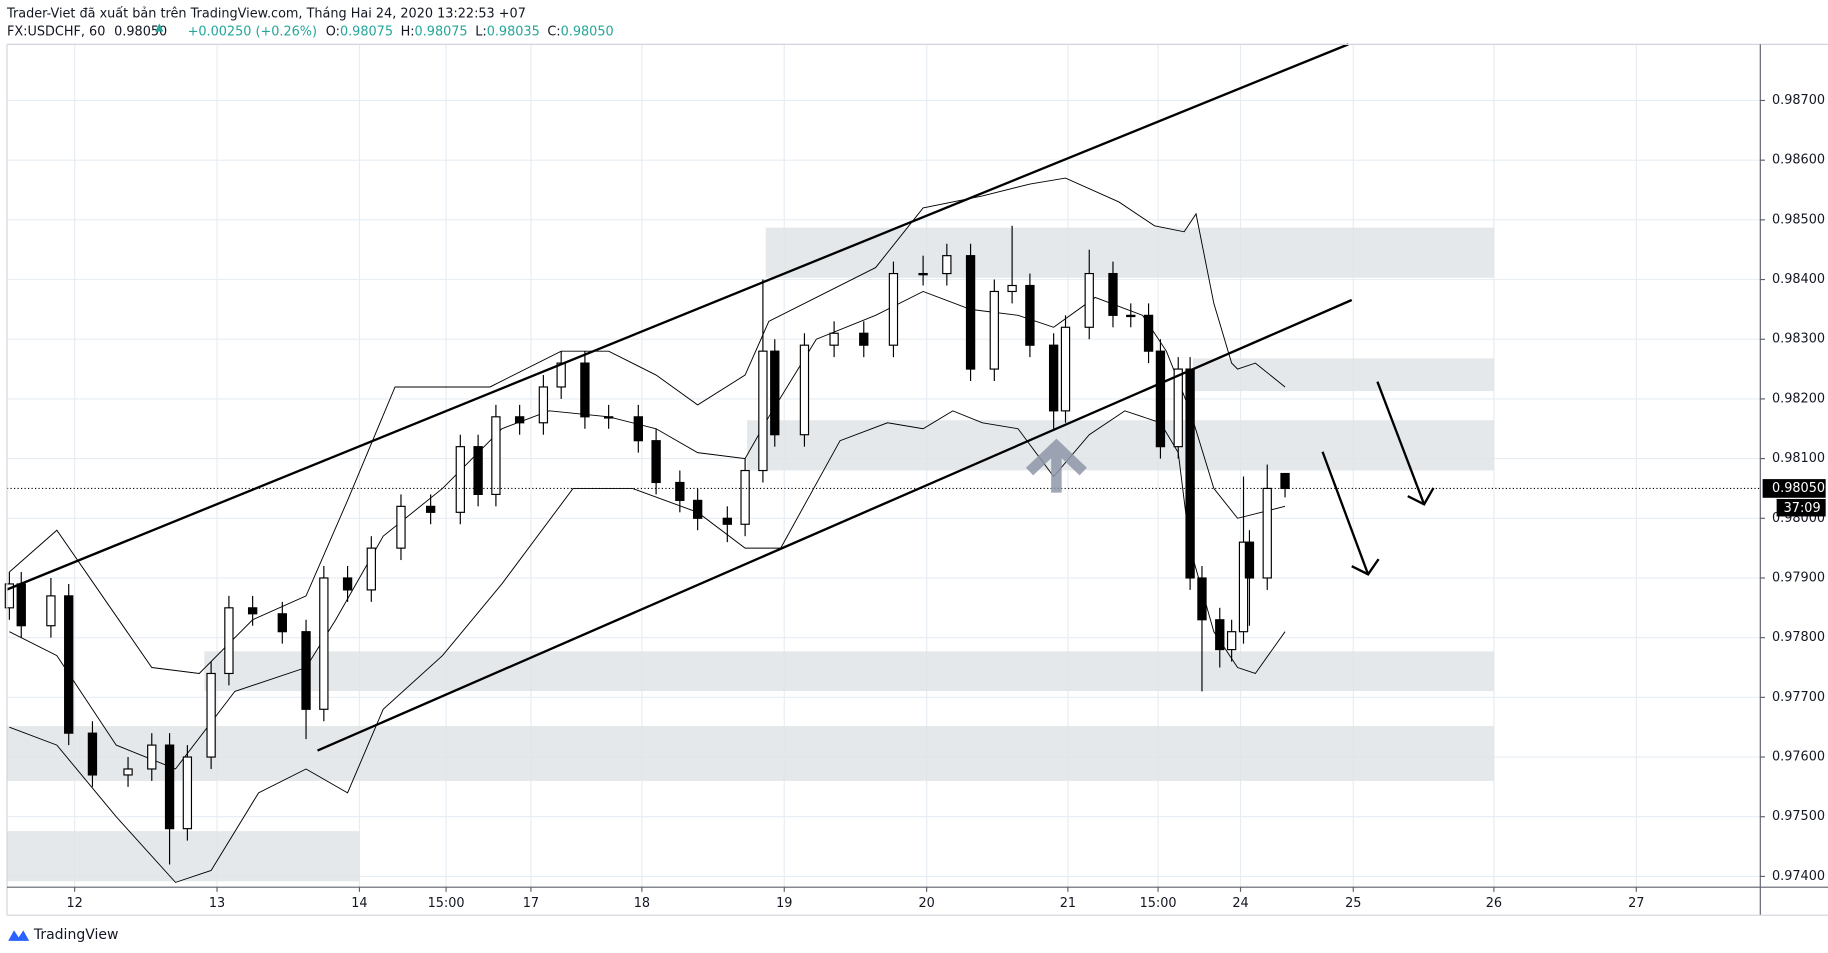  What do you see at coordinates (1798, 458) in the screenshot?
I see `y-tick-label: 0.98100` at bounding box center [1798, 458].